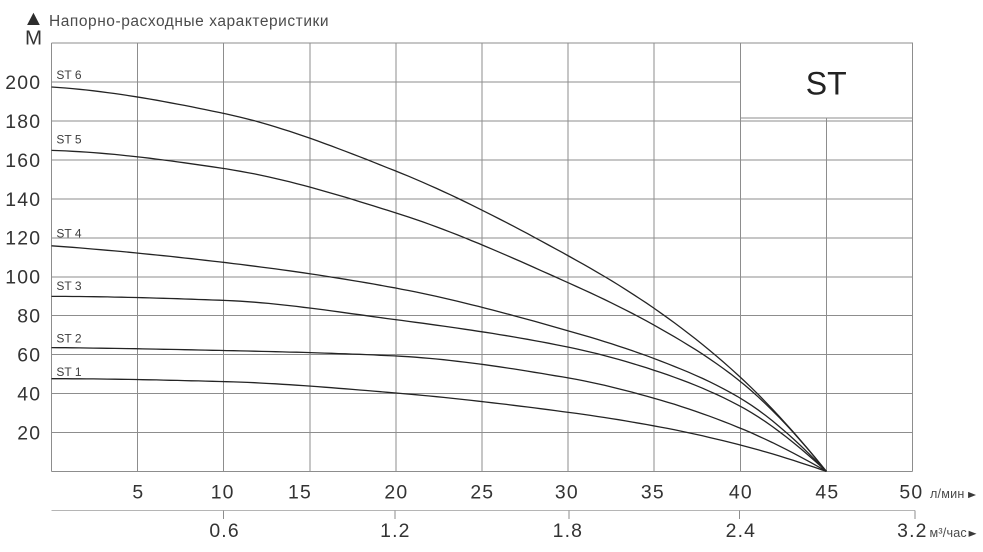 The image size is (983, 552). What do you see at coordinates (68, 75) in the screenshot?
I see `svg-text: ST 6` at bounding box center [68, 75].